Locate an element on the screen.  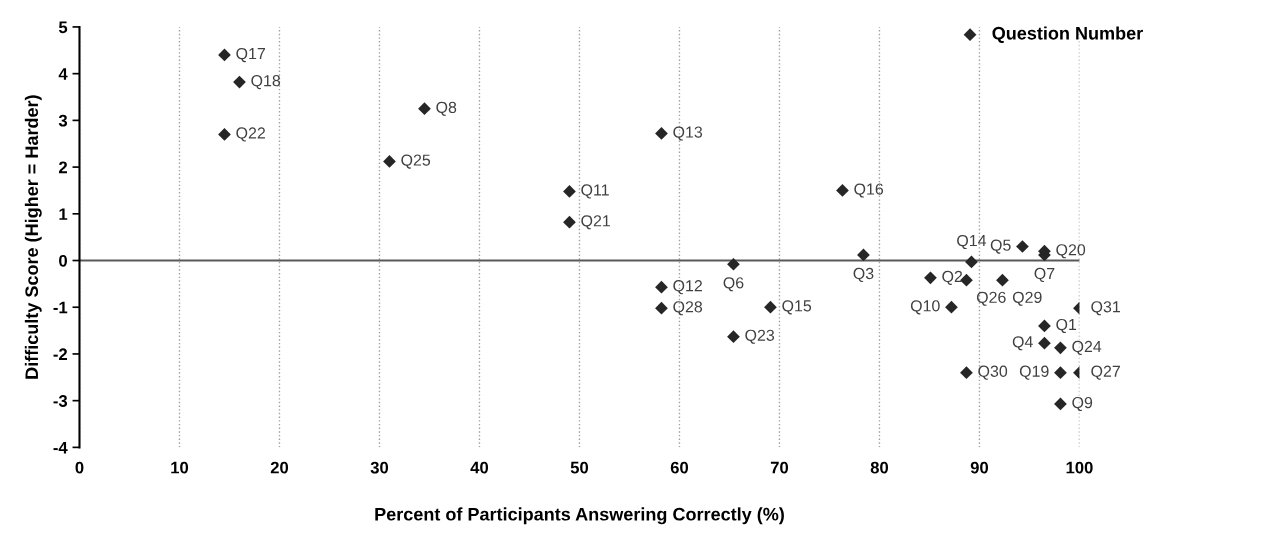
annotation: Q9 is located at coordinates (1082, 404).